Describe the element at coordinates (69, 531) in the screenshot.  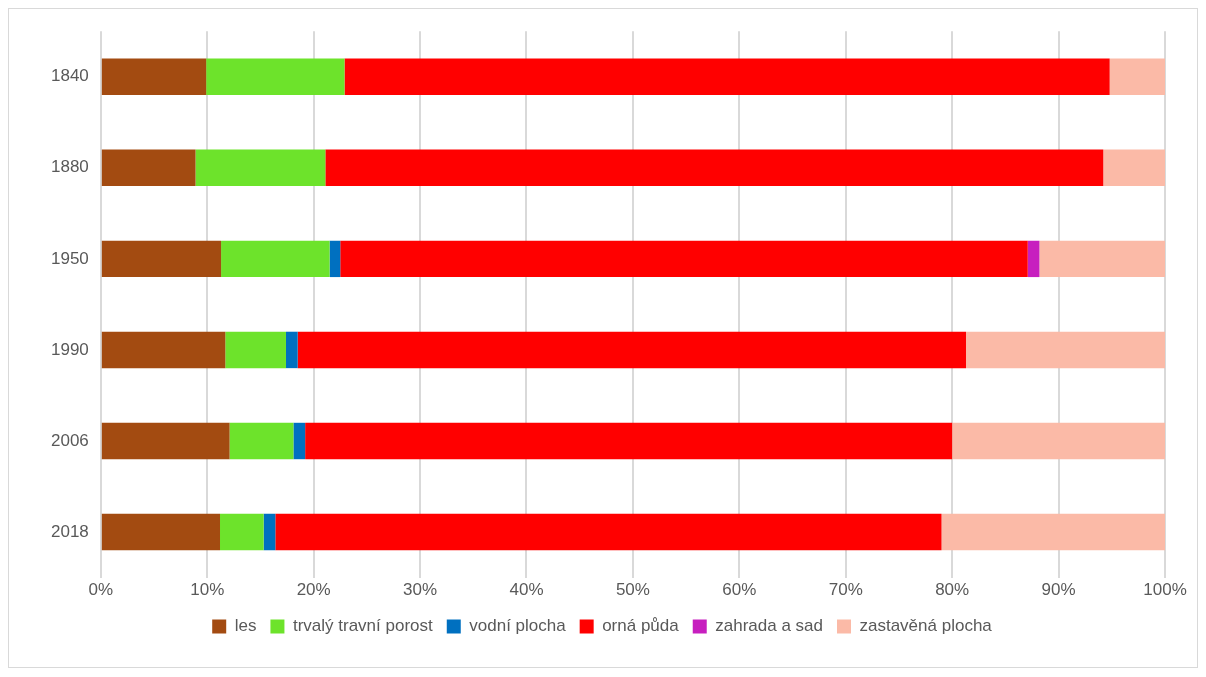
I see `y-tick-label: 2018` at that location.